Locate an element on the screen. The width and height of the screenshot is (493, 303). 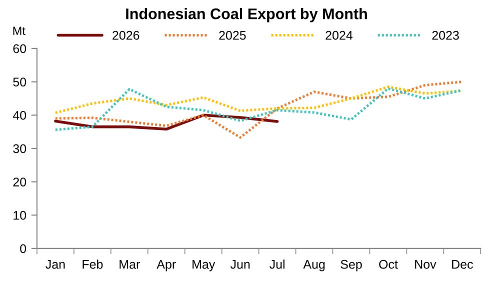
x-tick-label: May is located at coordinates (204, 266).